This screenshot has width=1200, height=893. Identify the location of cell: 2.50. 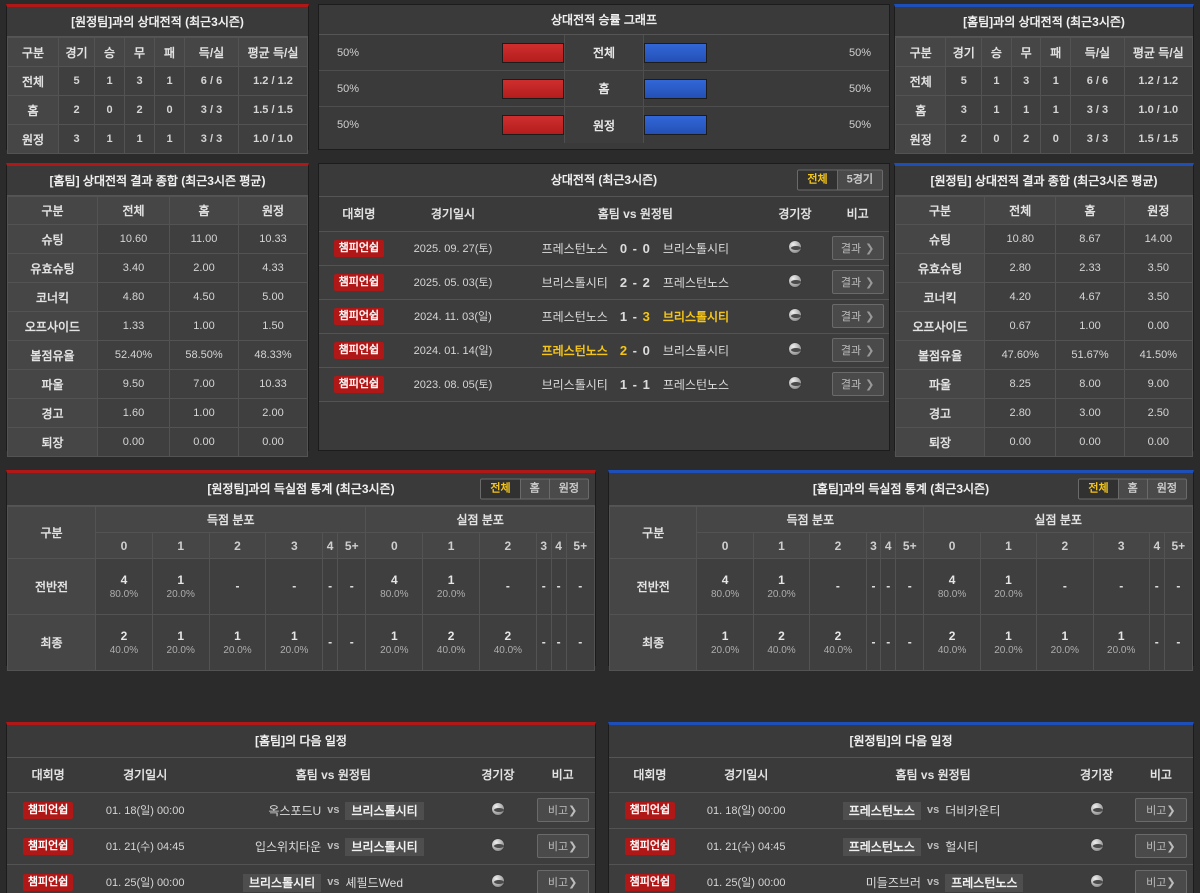
(1158, 413).